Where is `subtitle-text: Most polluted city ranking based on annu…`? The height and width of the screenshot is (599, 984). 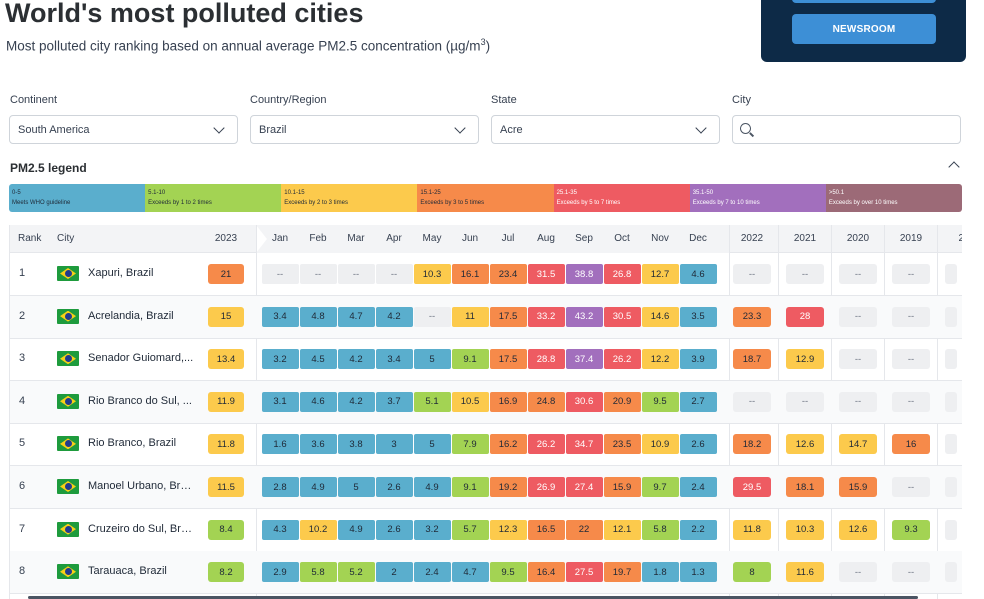
subtitle-text: Most polluted city ranking based on annu… is located at coordinates (243, 46).